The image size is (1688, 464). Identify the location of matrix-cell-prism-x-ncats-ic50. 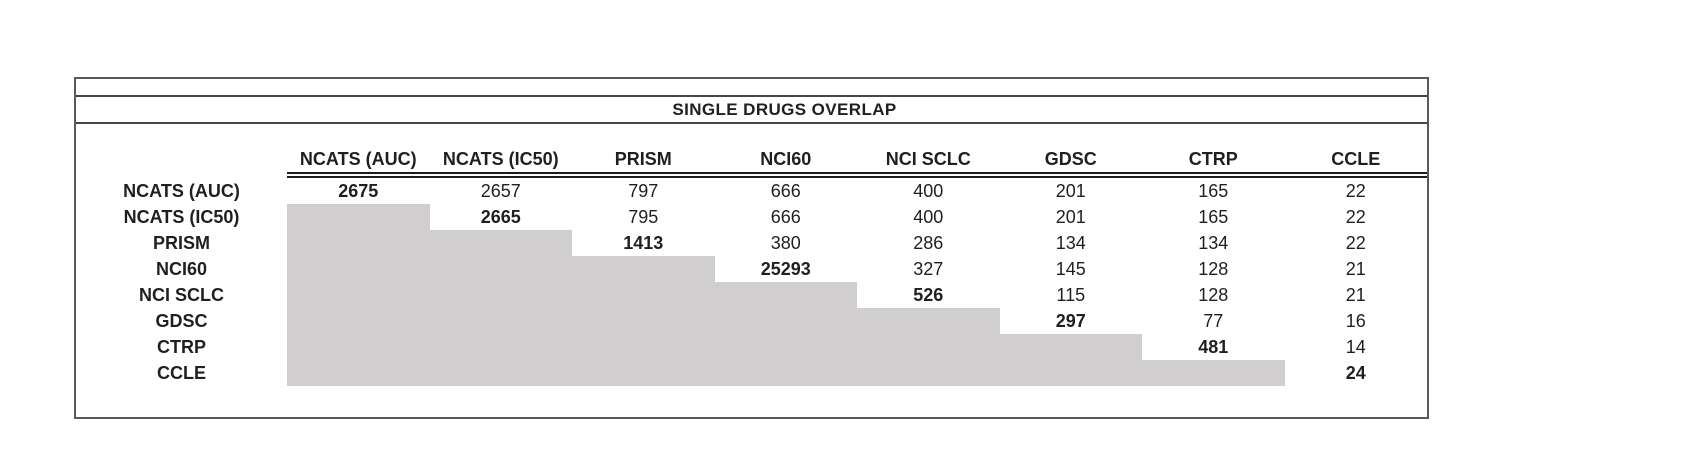
(500, 243).